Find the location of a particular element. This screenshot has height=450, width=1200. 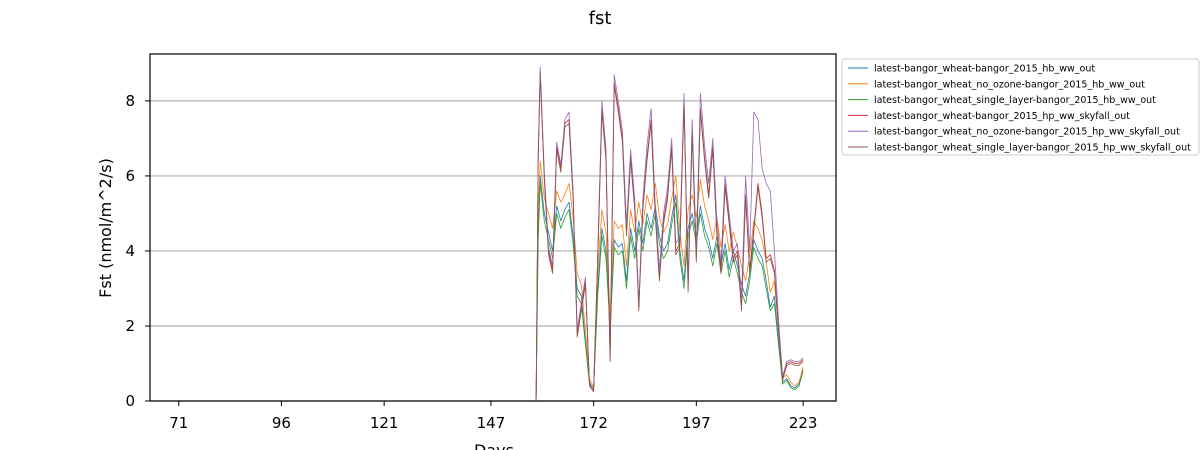

y-tick-label: 4 is located at coordinates (130, 251).